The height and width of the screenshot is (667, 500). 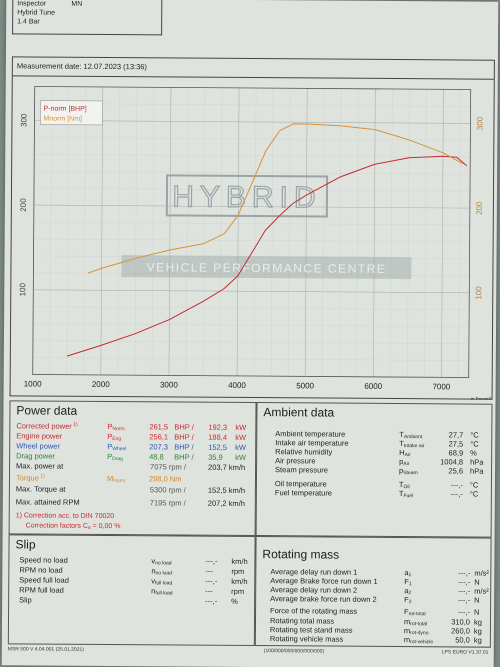 What do you see at coordinates (114, 437) in the screenshot?
I see `symbol: PEng` at bounding box center [114, 437].